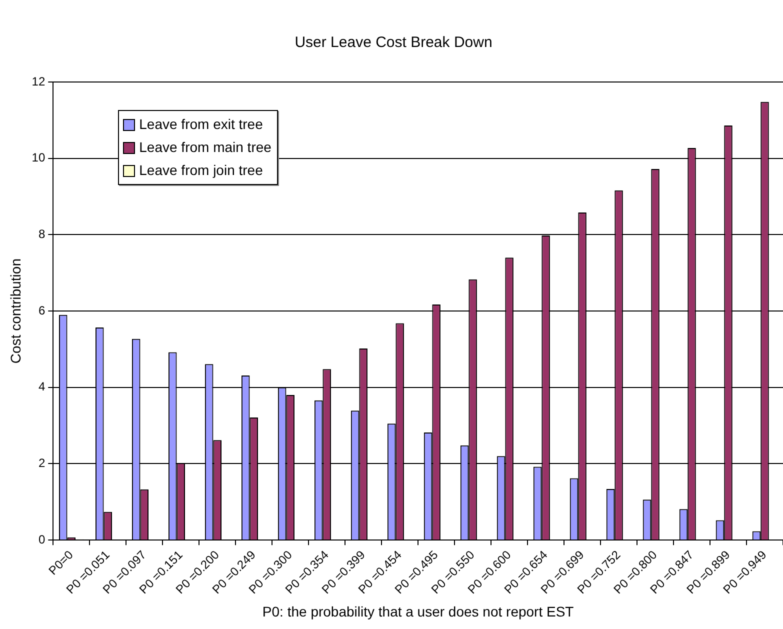 Image resolution: width=783 pixels, height=629 pixels. Describe the element at coordinates (42, 463) in the screenshot. I see `y-tick-label: 2` at that location.